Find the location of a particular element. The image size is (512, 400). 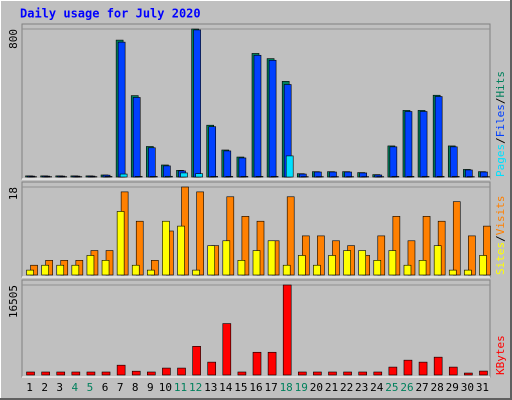

legend: Pages/Files/Hits is located at coordinates (500, 124).